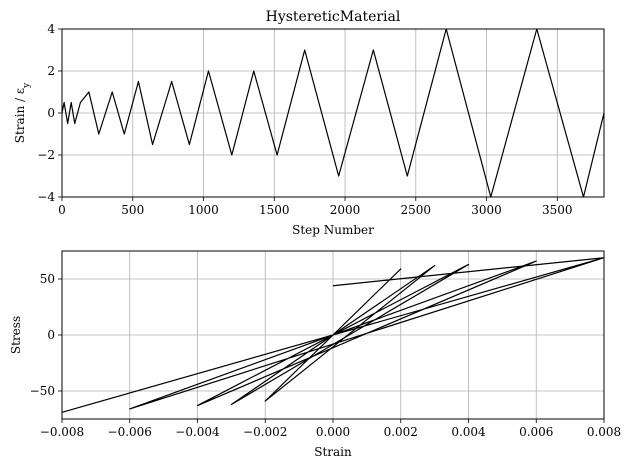 The width and height of the screenshot is (630, 469). Describe the element at coordinates (604, 432) in the screenshot. I see `x-tick-label: 0.008` at that location.